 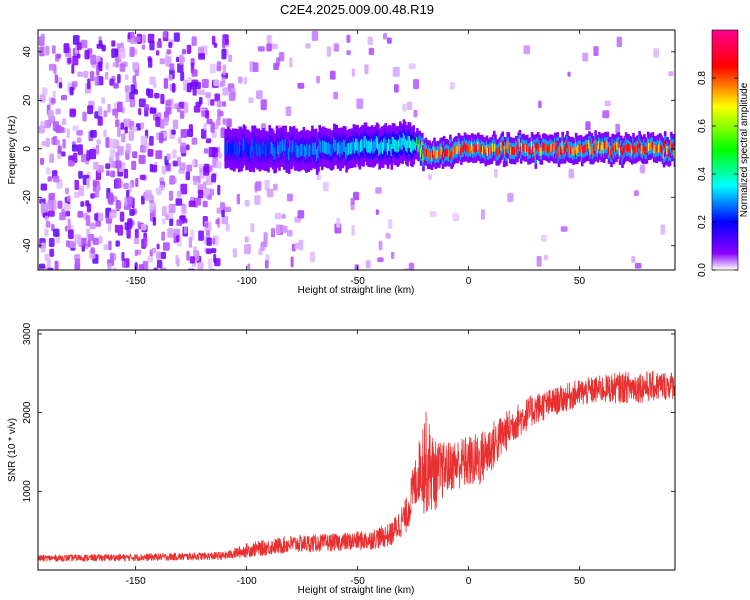 I want to click on colorbar-tick-label: 0.6, so click(x=702, y=126).